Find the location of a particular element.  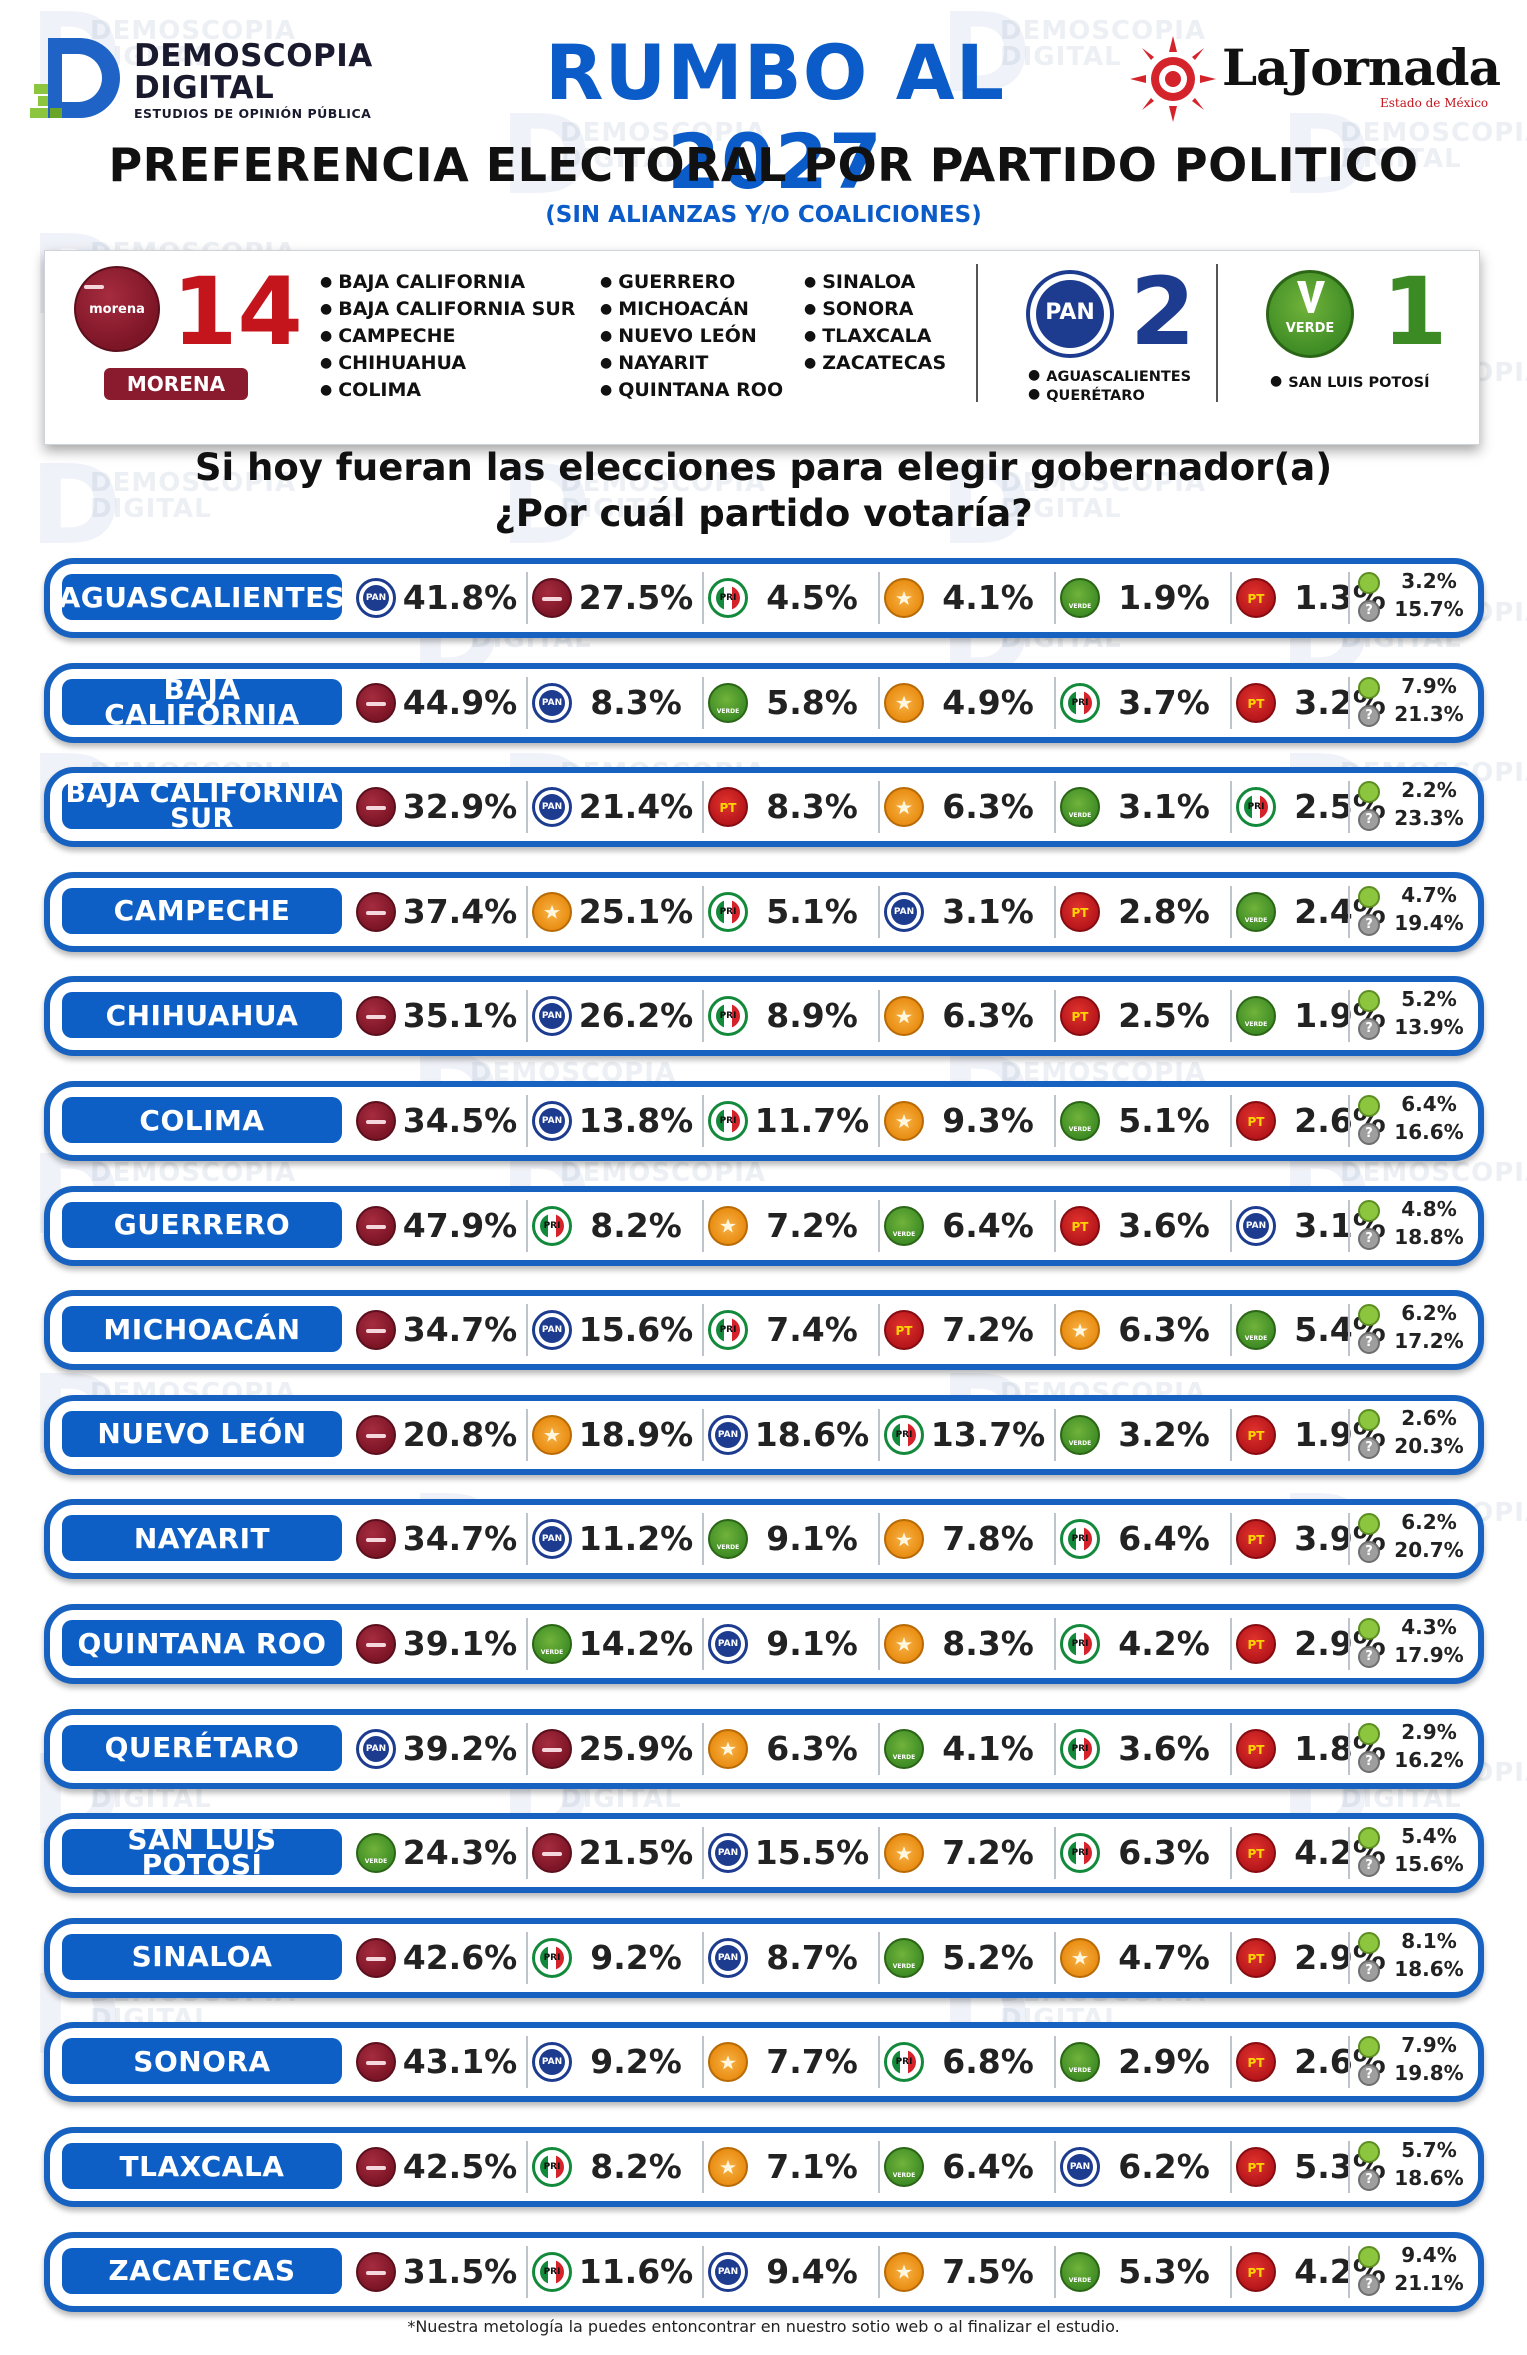

party-result: 5.2% is located at coordinates (967, 1958).